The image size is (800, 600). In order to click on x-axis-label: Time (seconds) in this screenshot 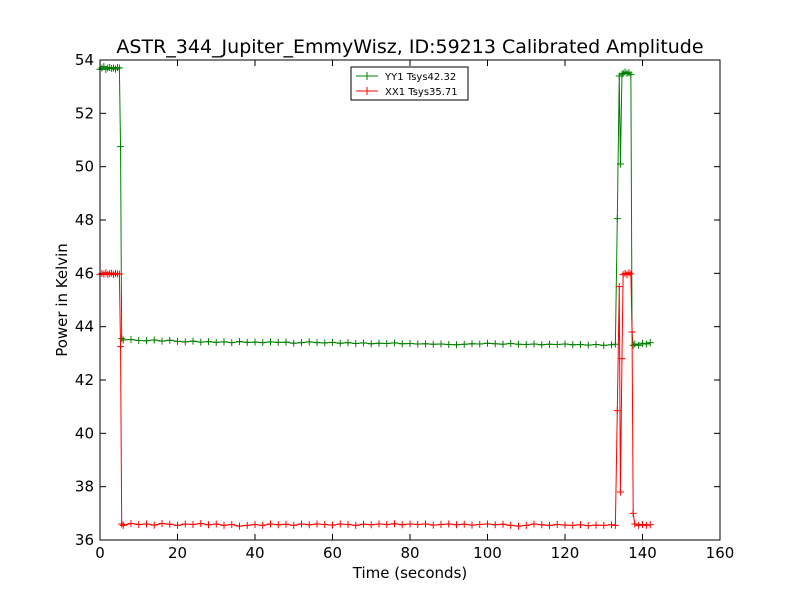, I will do `click(410, 573)`.